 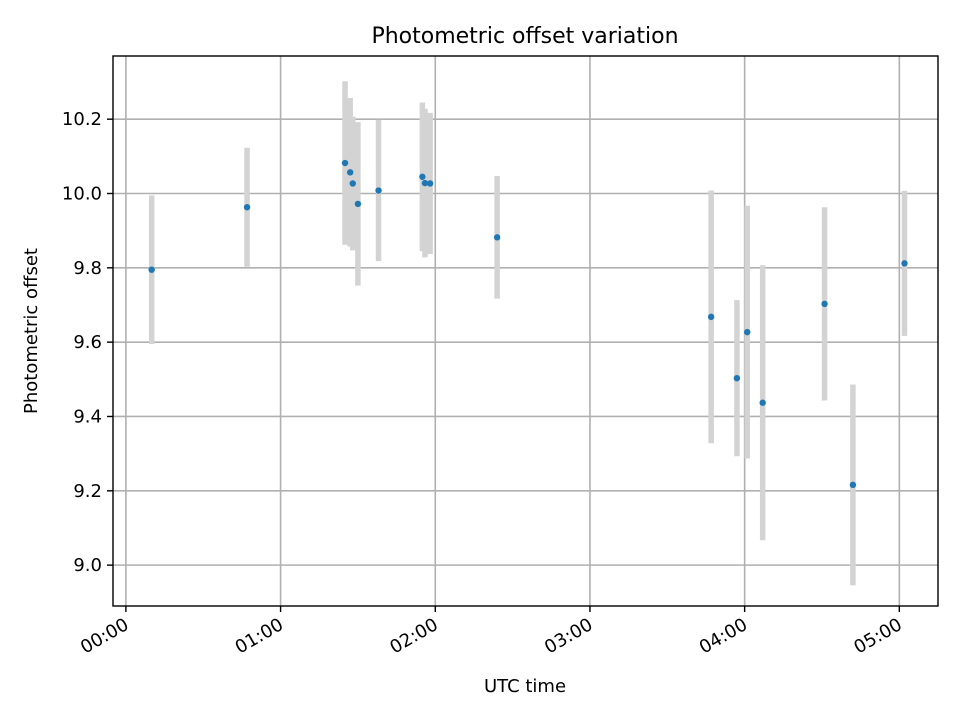 I want to click on x-axis-label: UTC time, so click(x=525, y=686).